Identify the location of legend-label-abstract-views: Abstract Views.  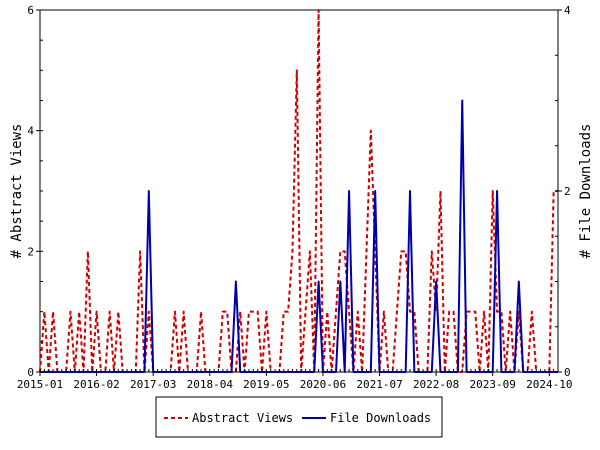
(242, 418).